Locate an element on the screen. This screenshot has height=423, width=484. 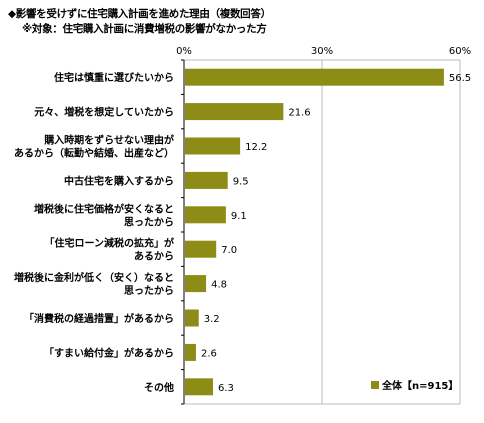
category-label-line: 「住宅ローン減税の拡充」が is located at coordinates (110, 243).